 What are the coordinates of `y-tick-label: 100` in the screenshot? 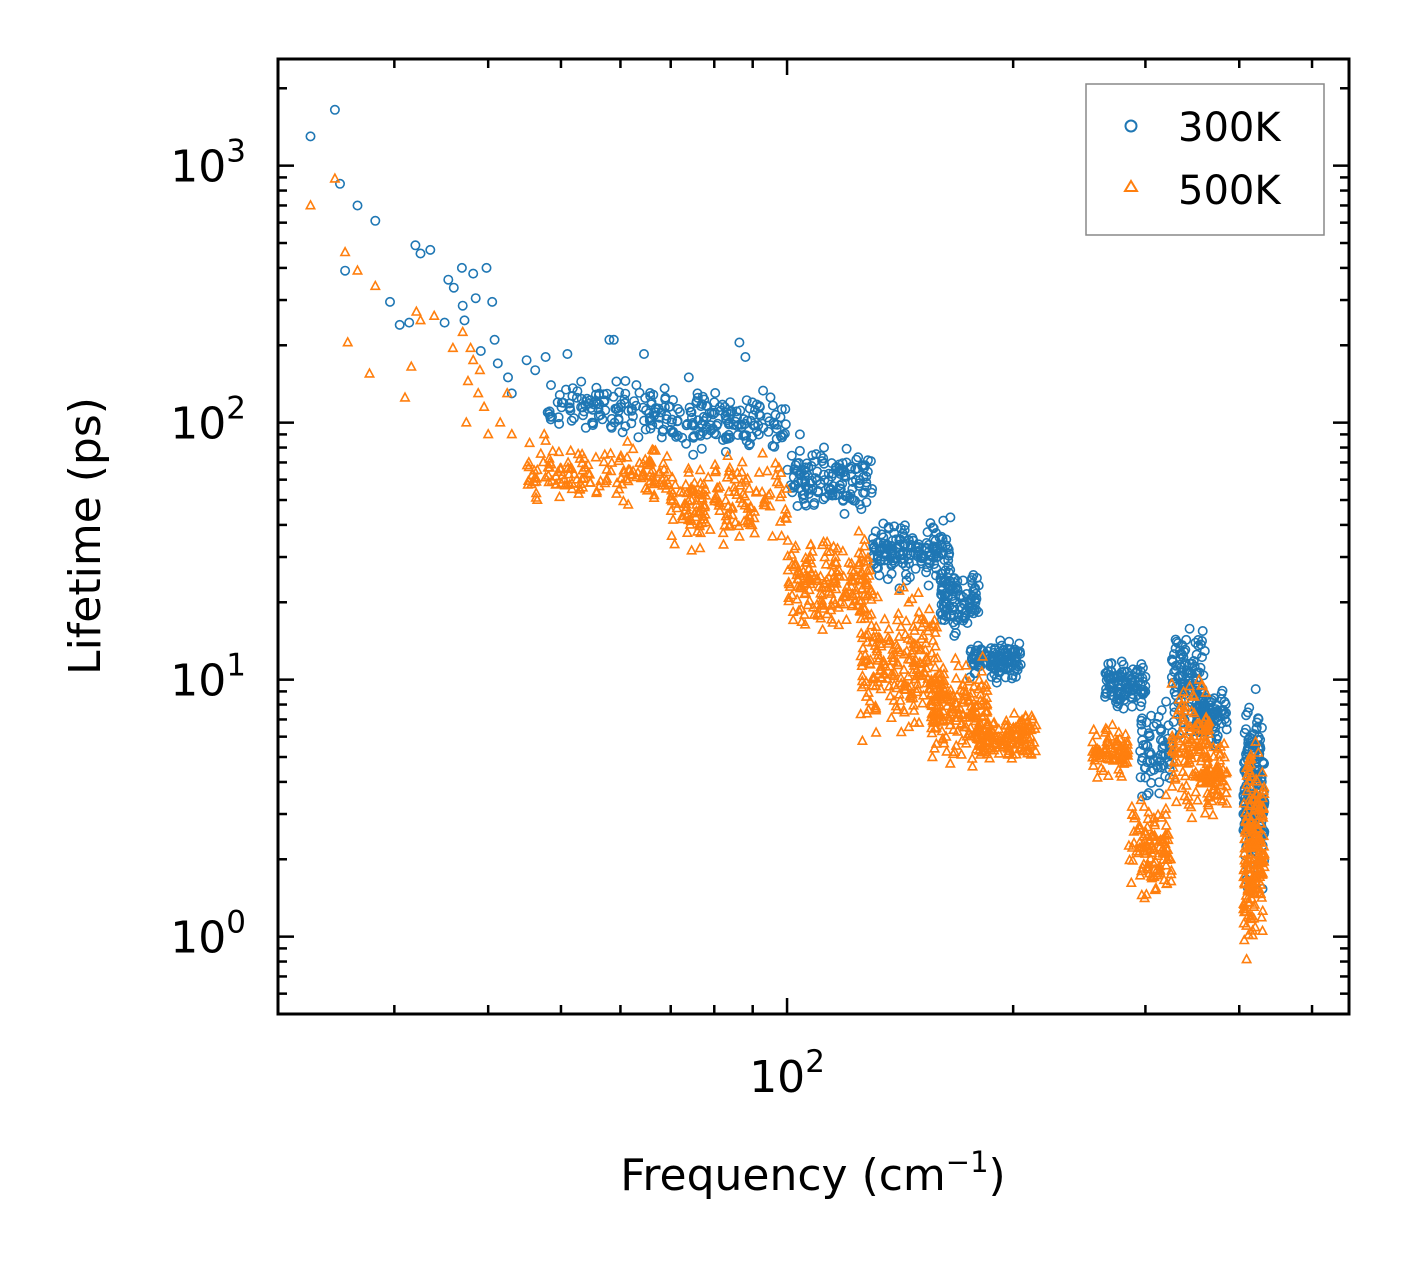 It's located at (208, 934).